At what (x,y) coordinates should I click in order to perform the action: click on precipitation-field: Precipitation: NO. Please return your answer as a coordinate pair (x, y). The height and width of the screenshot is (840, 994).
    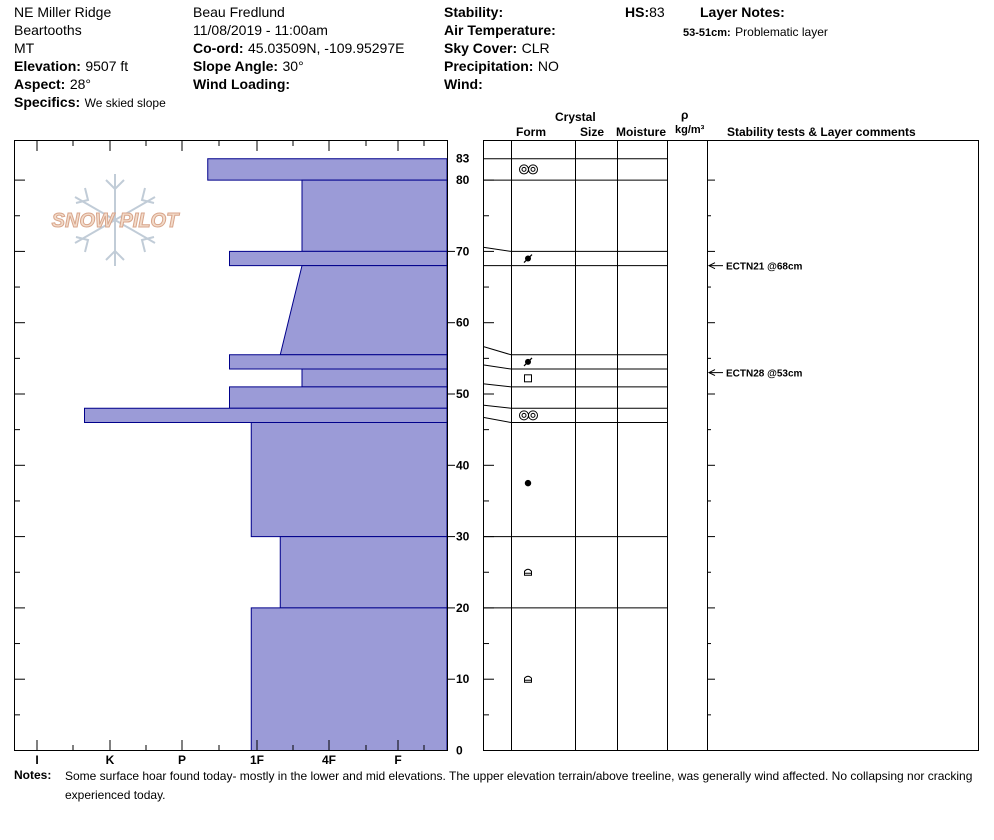
    Looking at the image, I should click on (501, 67).